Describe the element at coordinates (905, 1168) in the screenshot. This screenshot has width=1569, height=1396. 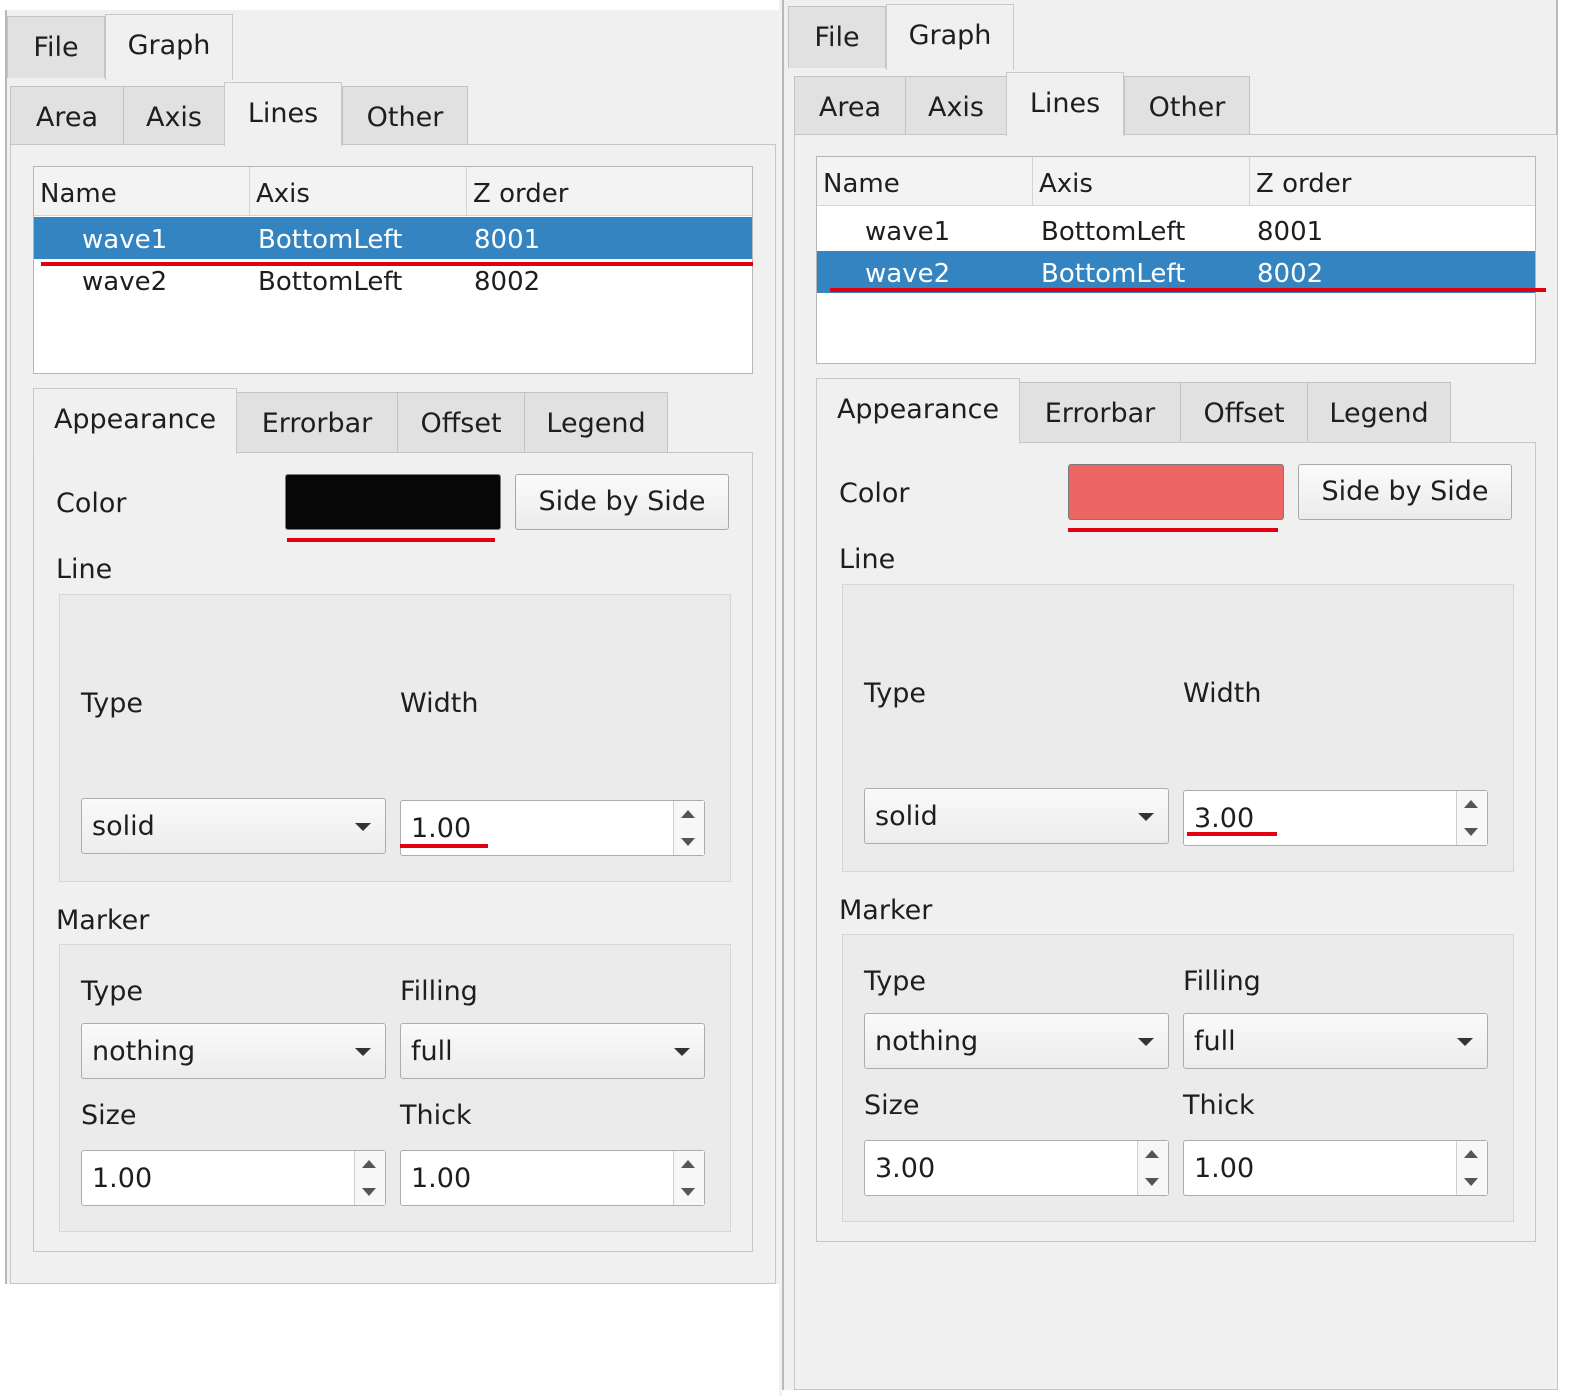
I see `marker-size-value: 3.00` at that location.